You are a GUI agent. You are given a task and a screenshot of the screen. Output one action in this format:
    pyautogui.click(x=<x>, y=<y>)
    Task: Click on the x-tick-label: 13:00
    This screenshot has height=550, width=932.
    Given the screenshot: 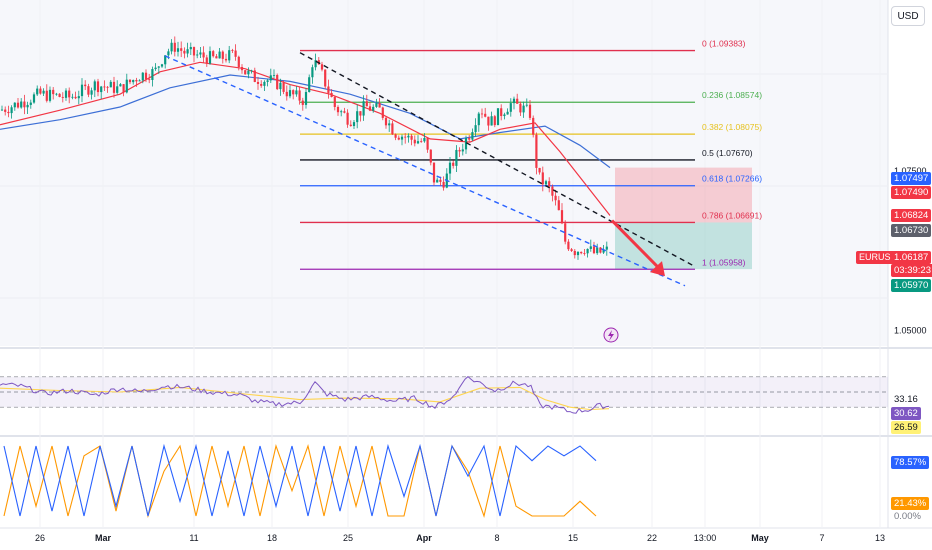 What is the action you would take?
    pyautogui.click(x=705, y=538)
    